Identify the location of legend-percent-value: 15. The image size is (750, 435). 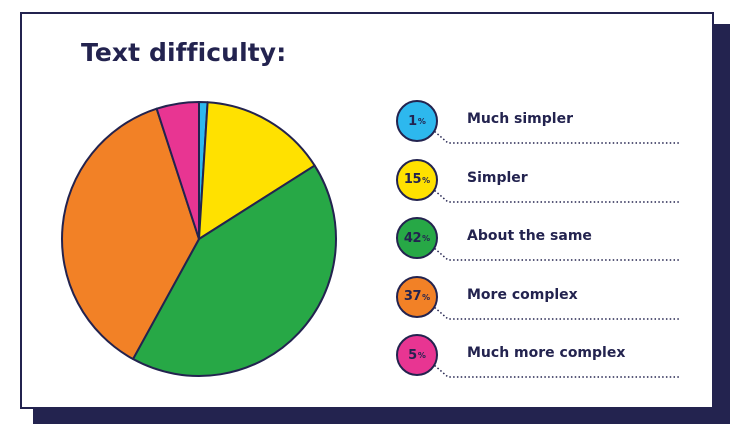
(412, 180).